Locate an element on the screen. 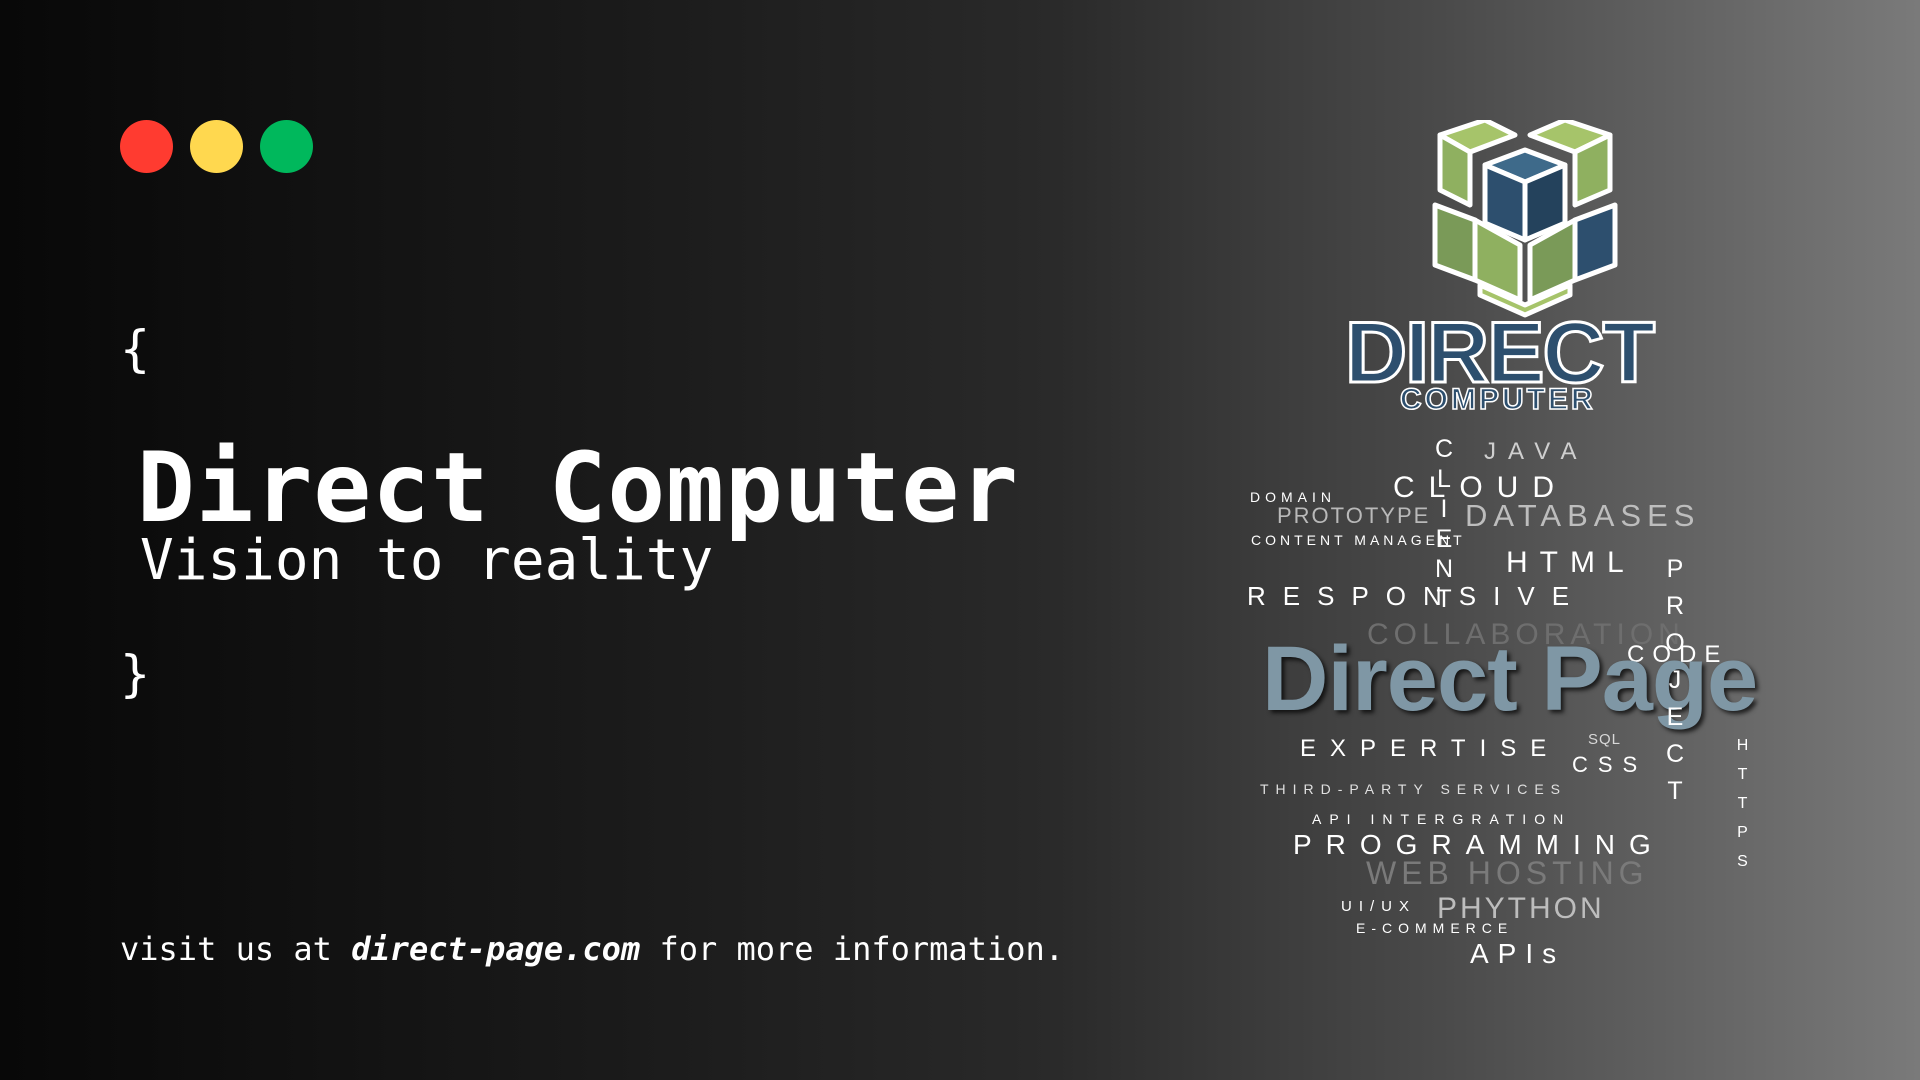  word-domain: DOMAIN is located at coordinates (1293, 497).